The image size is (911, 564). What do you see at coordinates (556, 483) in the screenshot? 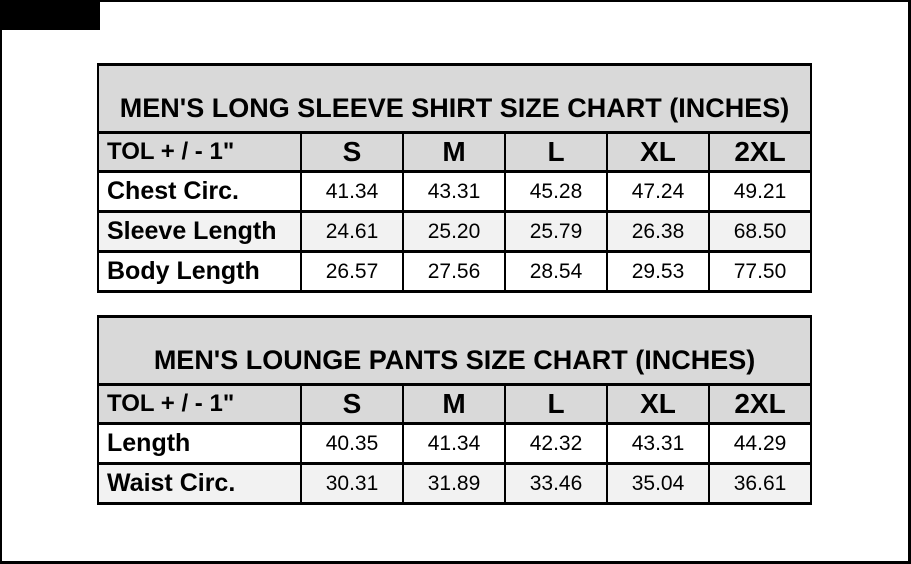
I see `waist-circ-l: 33.46` at bounding box center [556, 483].